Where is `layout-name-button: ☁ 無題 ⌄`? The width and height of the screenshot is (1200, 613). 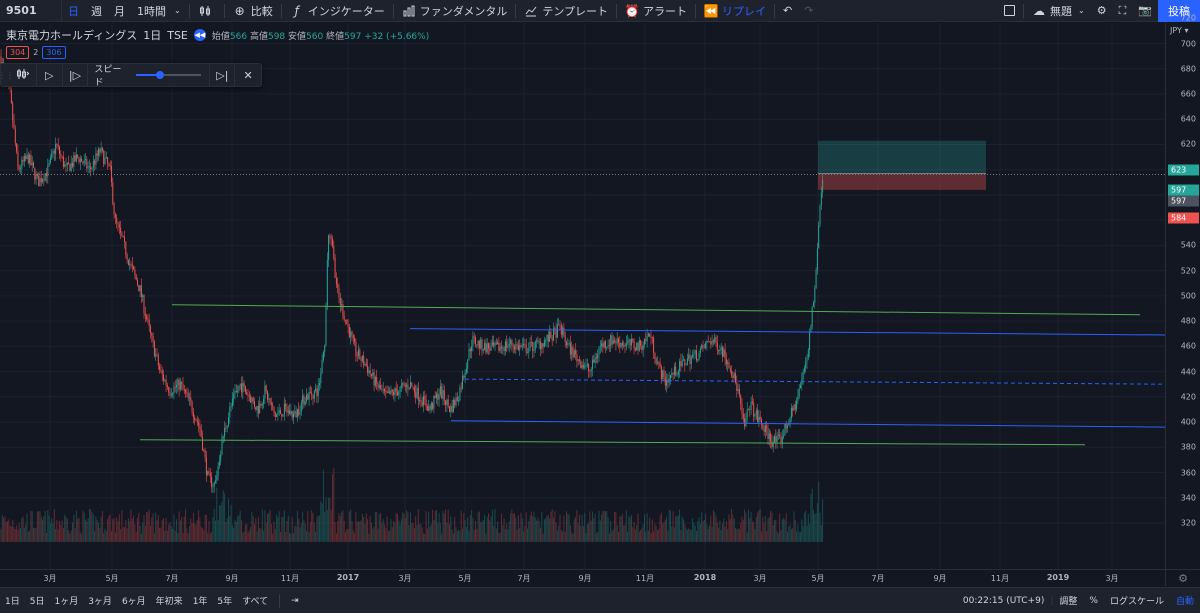 layout-name-button: ☁ 無題 ⌄ is located at coordinates (1058, 11).